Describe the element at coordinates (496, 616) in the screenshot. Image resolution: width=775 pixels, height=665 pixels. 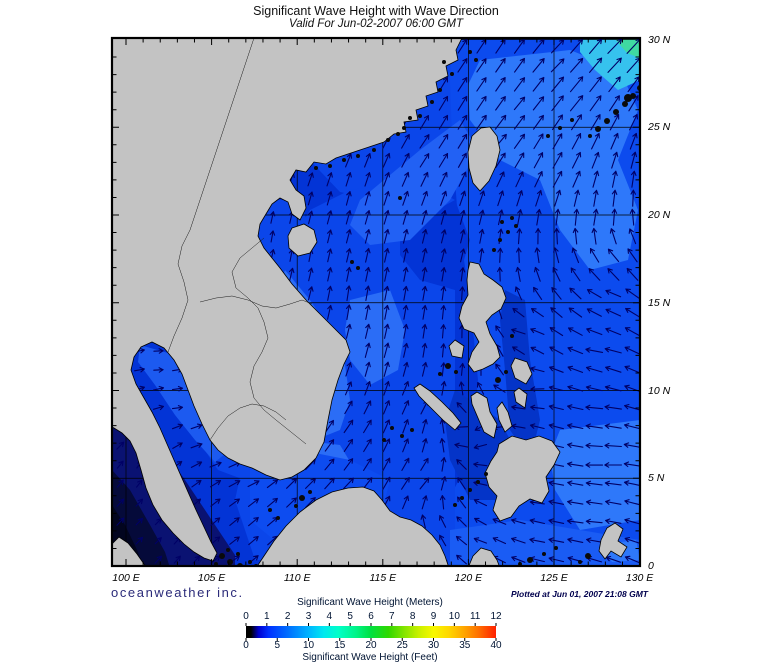
I see `cb-meter-tick-12: 12` at that location.